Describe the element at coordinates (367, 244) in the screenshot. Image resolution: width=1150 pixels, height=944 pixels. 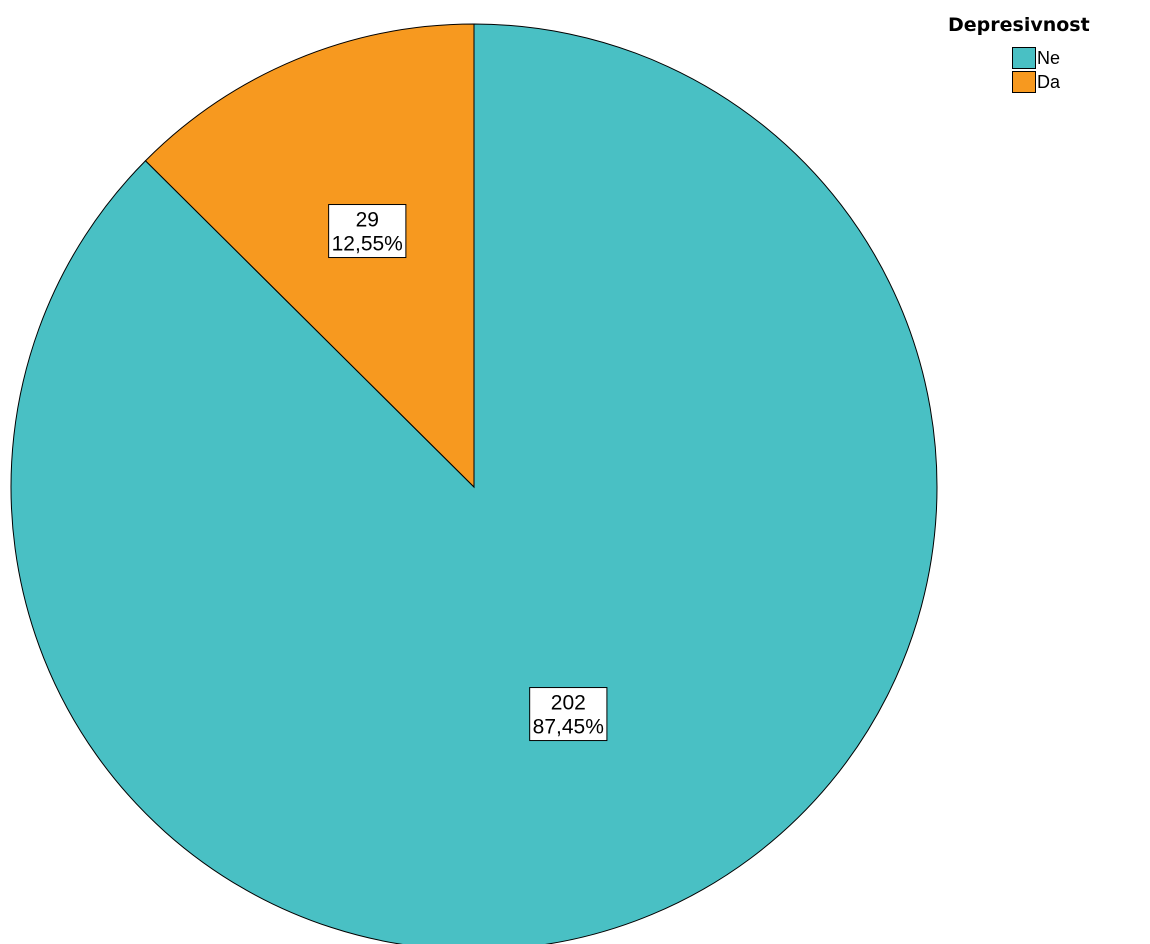
I see `slice-percent-label: 12,55%` at that location.